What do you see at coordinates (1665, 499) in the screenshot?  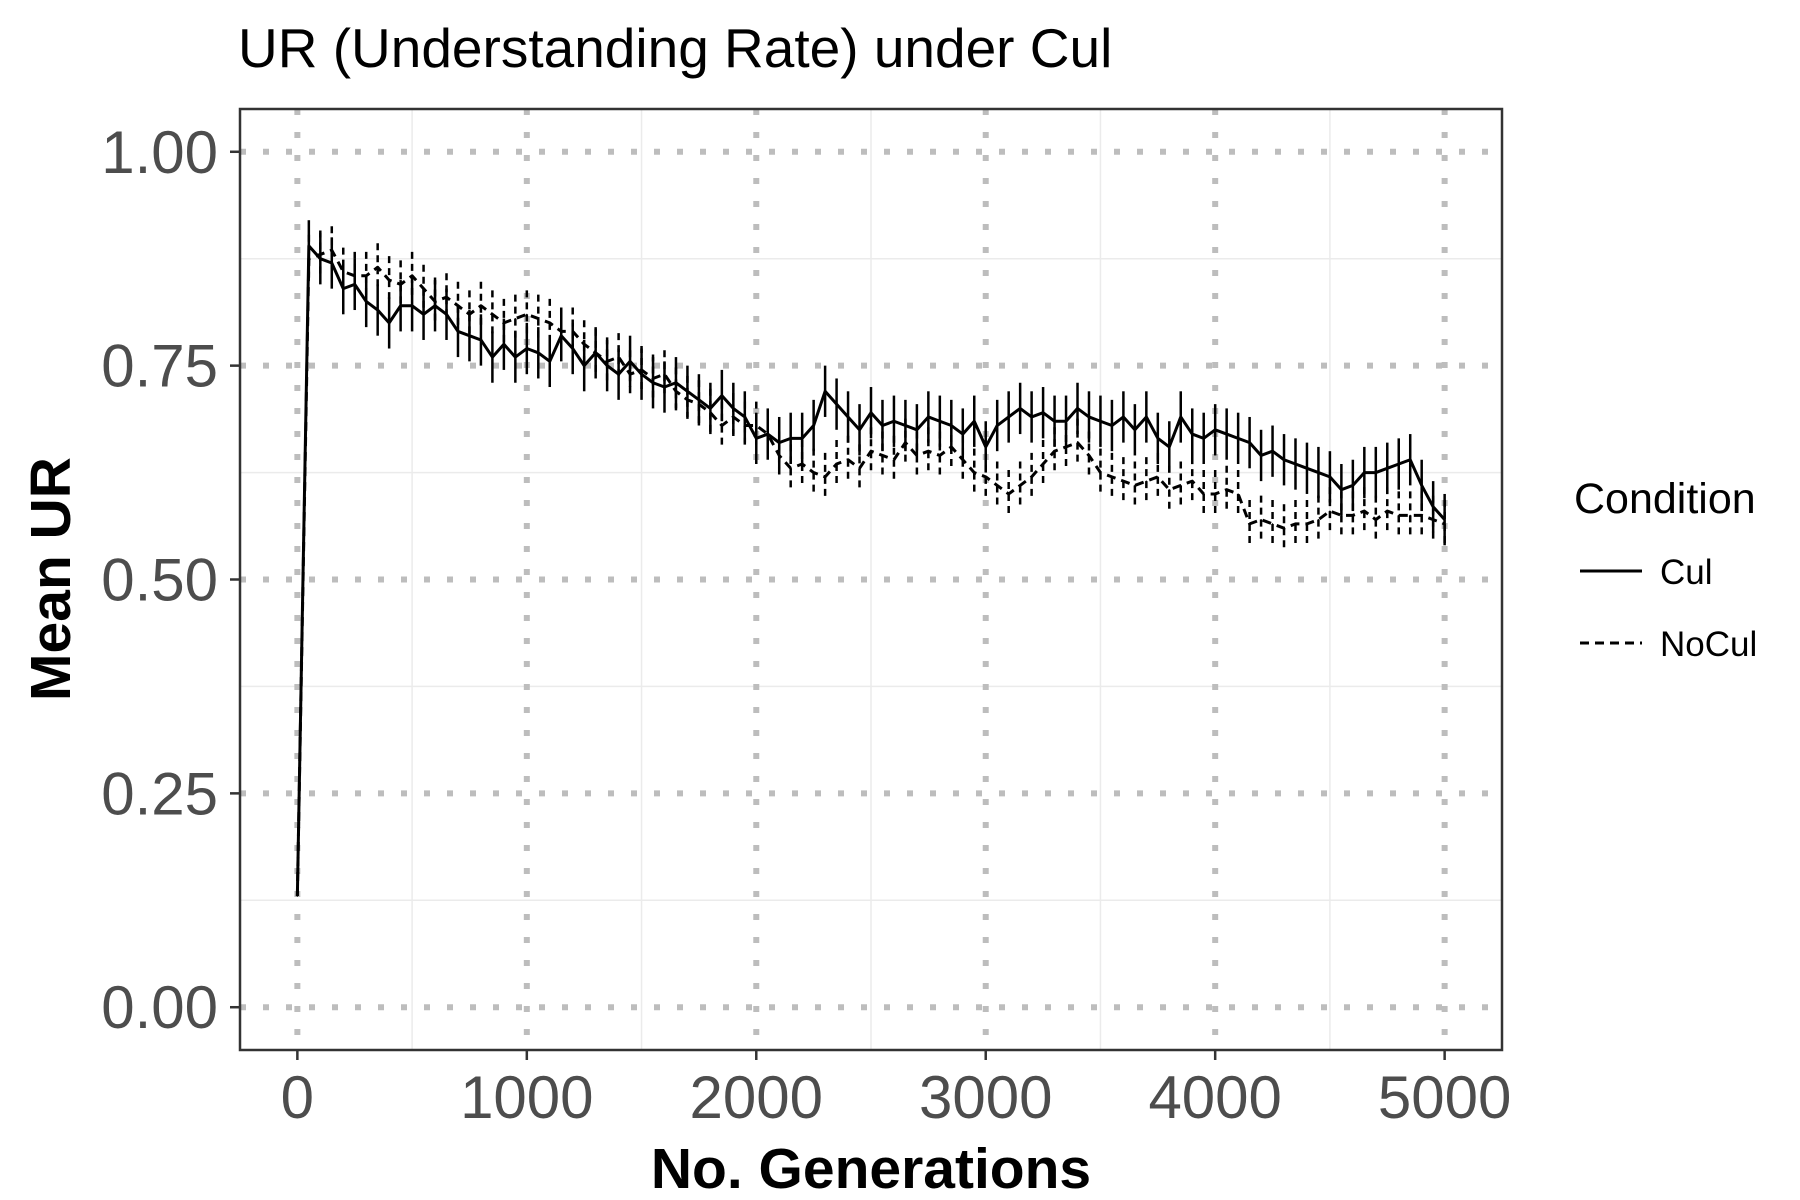 I see `legend-title: Condition` at bounding box center [1665, 499].